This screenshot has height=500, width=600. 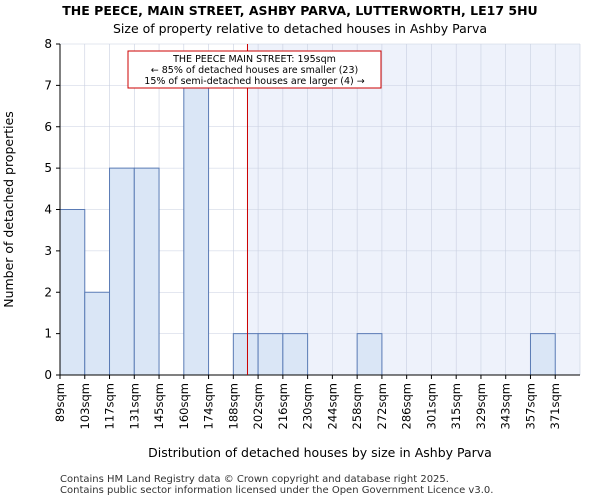 What do you see at coordinates (254, 59) in the screenshot?
I see `annotation-line: THE PEECE MAIN STREET: 195sqm` at bounding box center [254, 59].